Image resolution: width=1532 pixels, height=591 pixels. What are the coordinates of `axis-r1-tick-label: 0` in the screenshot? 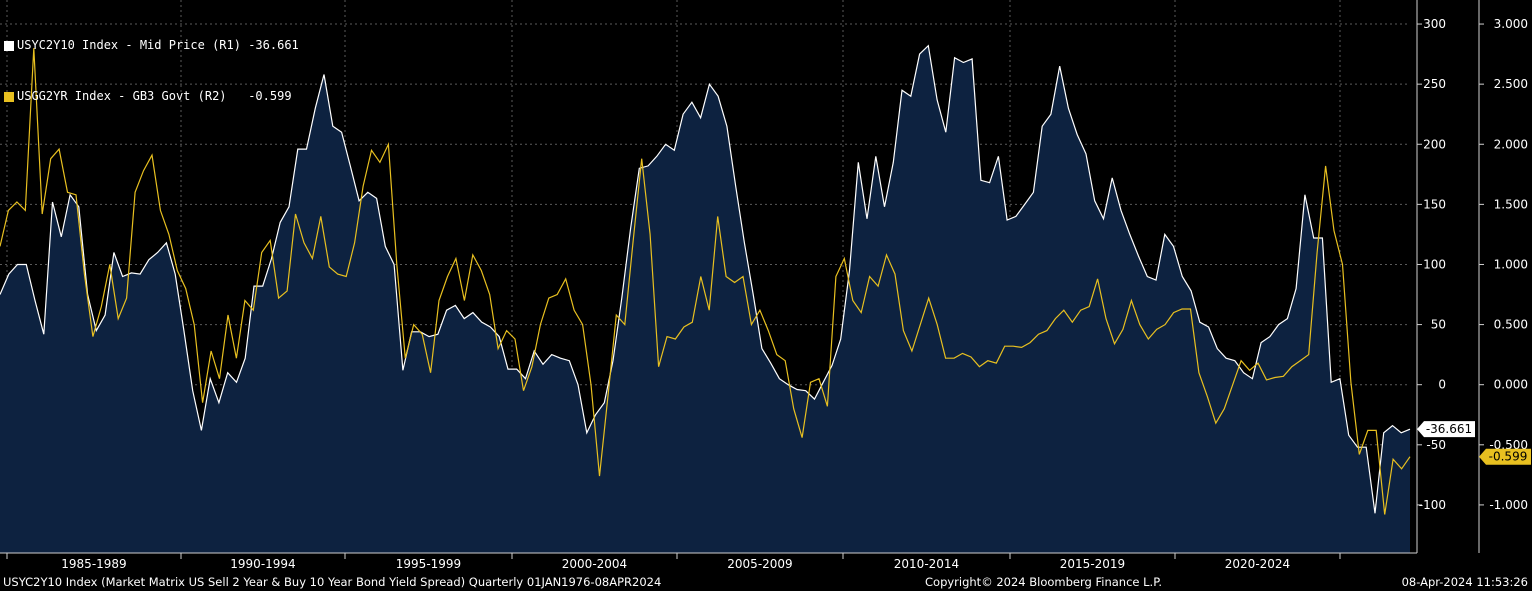 It's located at (1442, 385).